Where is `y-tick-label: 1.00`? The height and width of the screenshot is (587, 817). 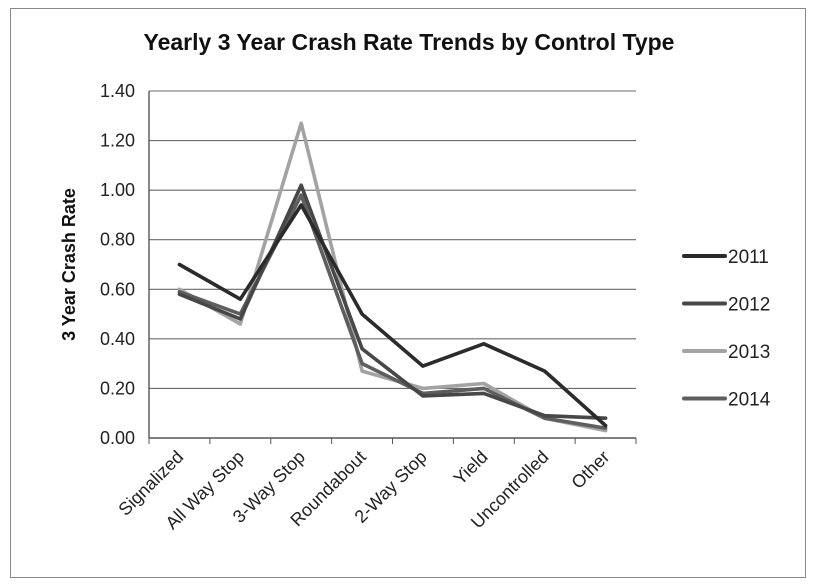
y-tick-label: 1.00 is located at coordinates (117, 190).